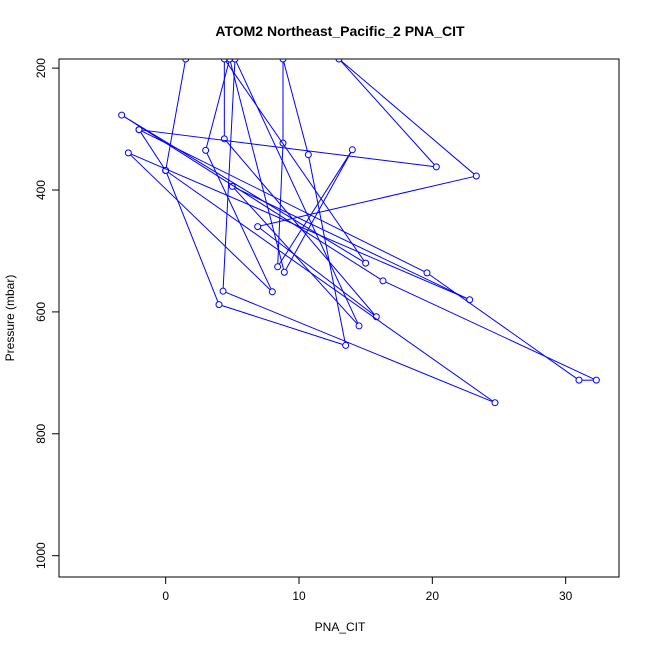 This screenshot has width=650, height=650. I want to click on y-axis-title: Pressure (mbar), so click(10, 318).